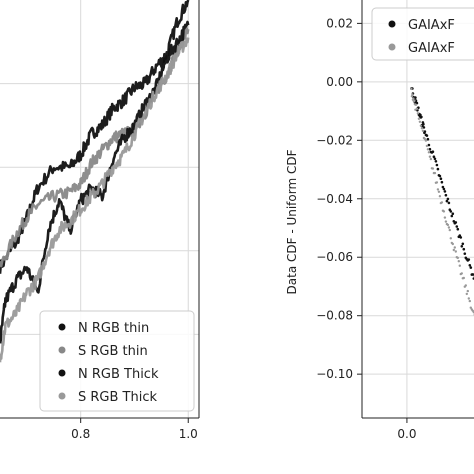  Describe the element at coordinates (117, 397) in the screenshot. I see `left-legend-label: S RGB Thick` at that location.